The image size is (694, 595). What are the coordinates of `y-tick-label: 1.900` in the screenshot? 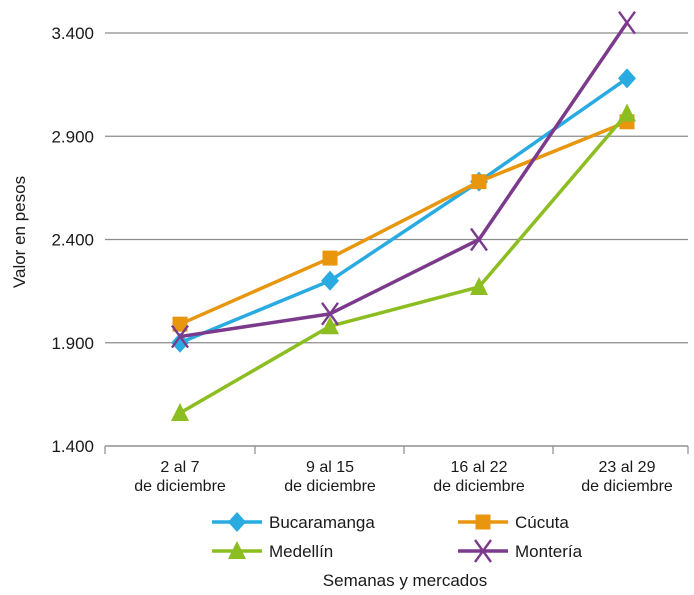 It's located at (72, 343).